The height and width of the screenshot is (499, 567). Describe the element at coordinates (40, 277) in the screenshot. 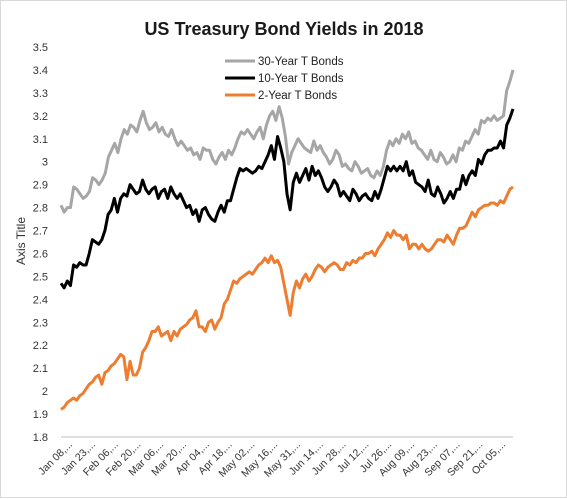

I see `y-tick-label: 2.5` at that location.